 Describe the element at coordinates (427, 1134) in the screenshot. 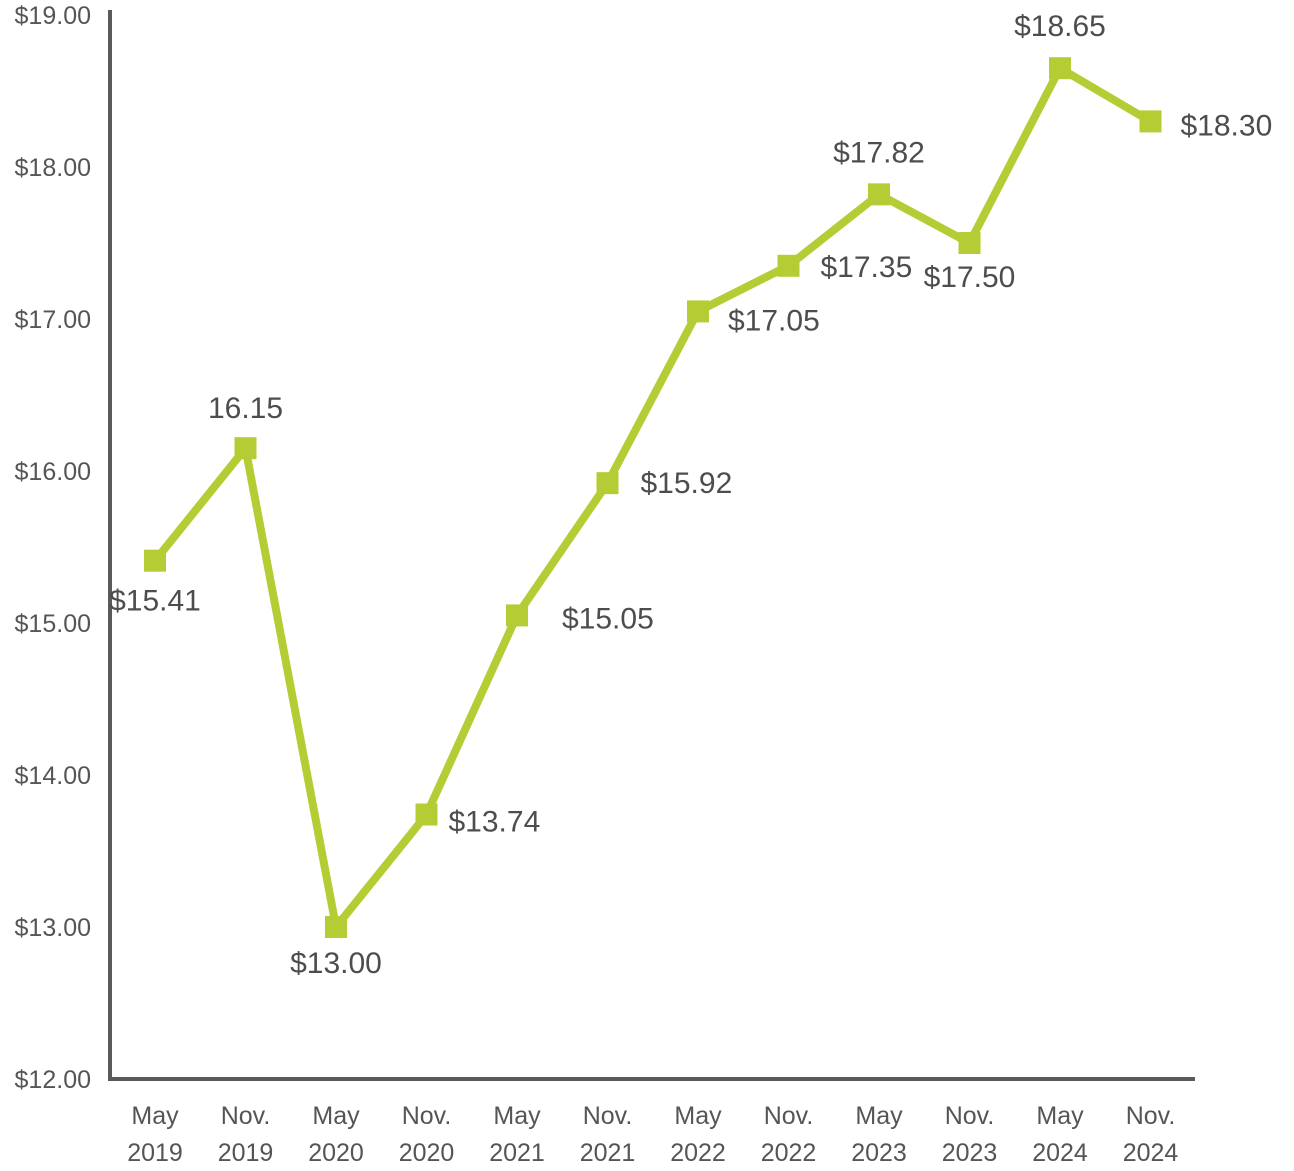

I see `x-tick-label: Nov. 2020` at that location.